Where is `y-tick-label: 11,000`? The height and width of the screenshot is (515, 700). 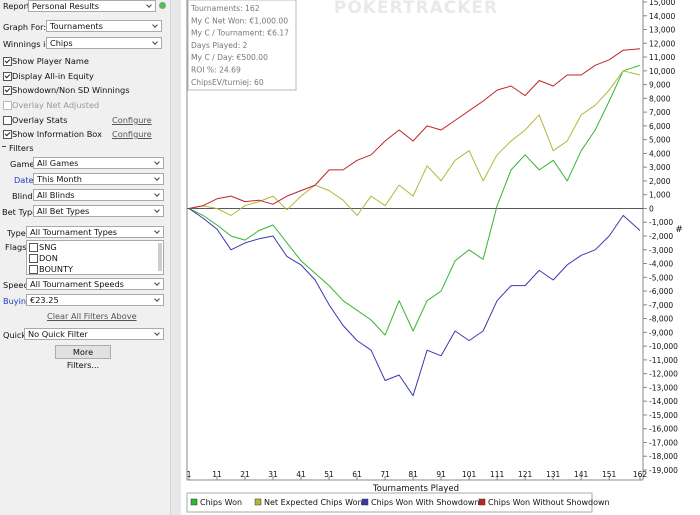 y-tick-label: 11,000 is located at coordinates (662, 57).